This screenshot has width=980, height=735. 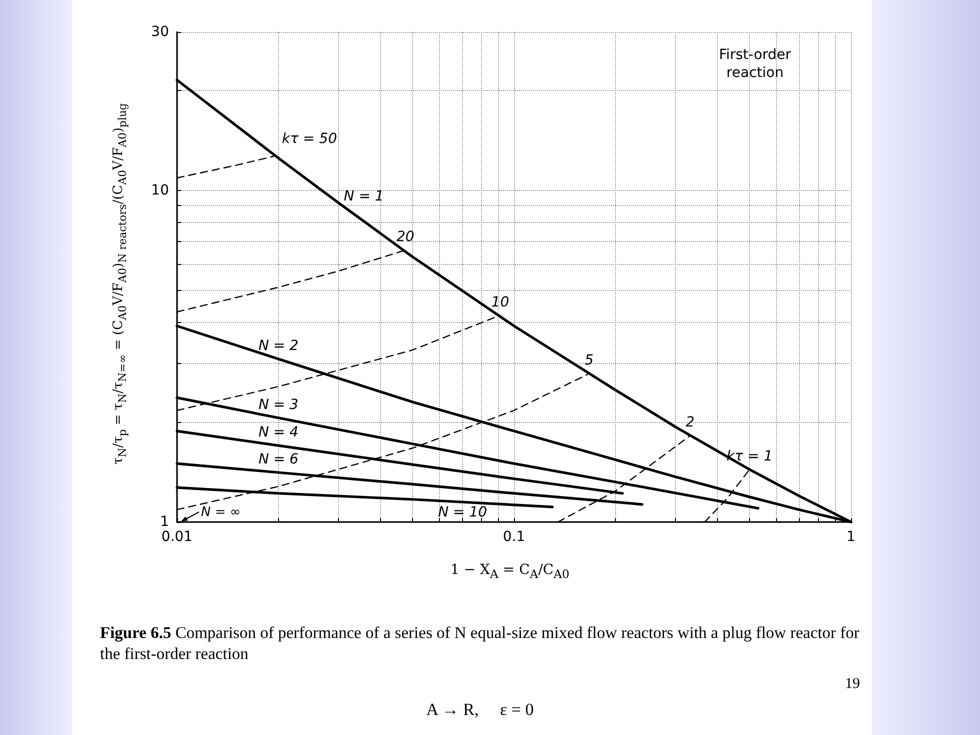 What do you see at coordinates (278, 404) in the screenshot?
I see `series-label: N = 3` at bounding box center [278, 404].